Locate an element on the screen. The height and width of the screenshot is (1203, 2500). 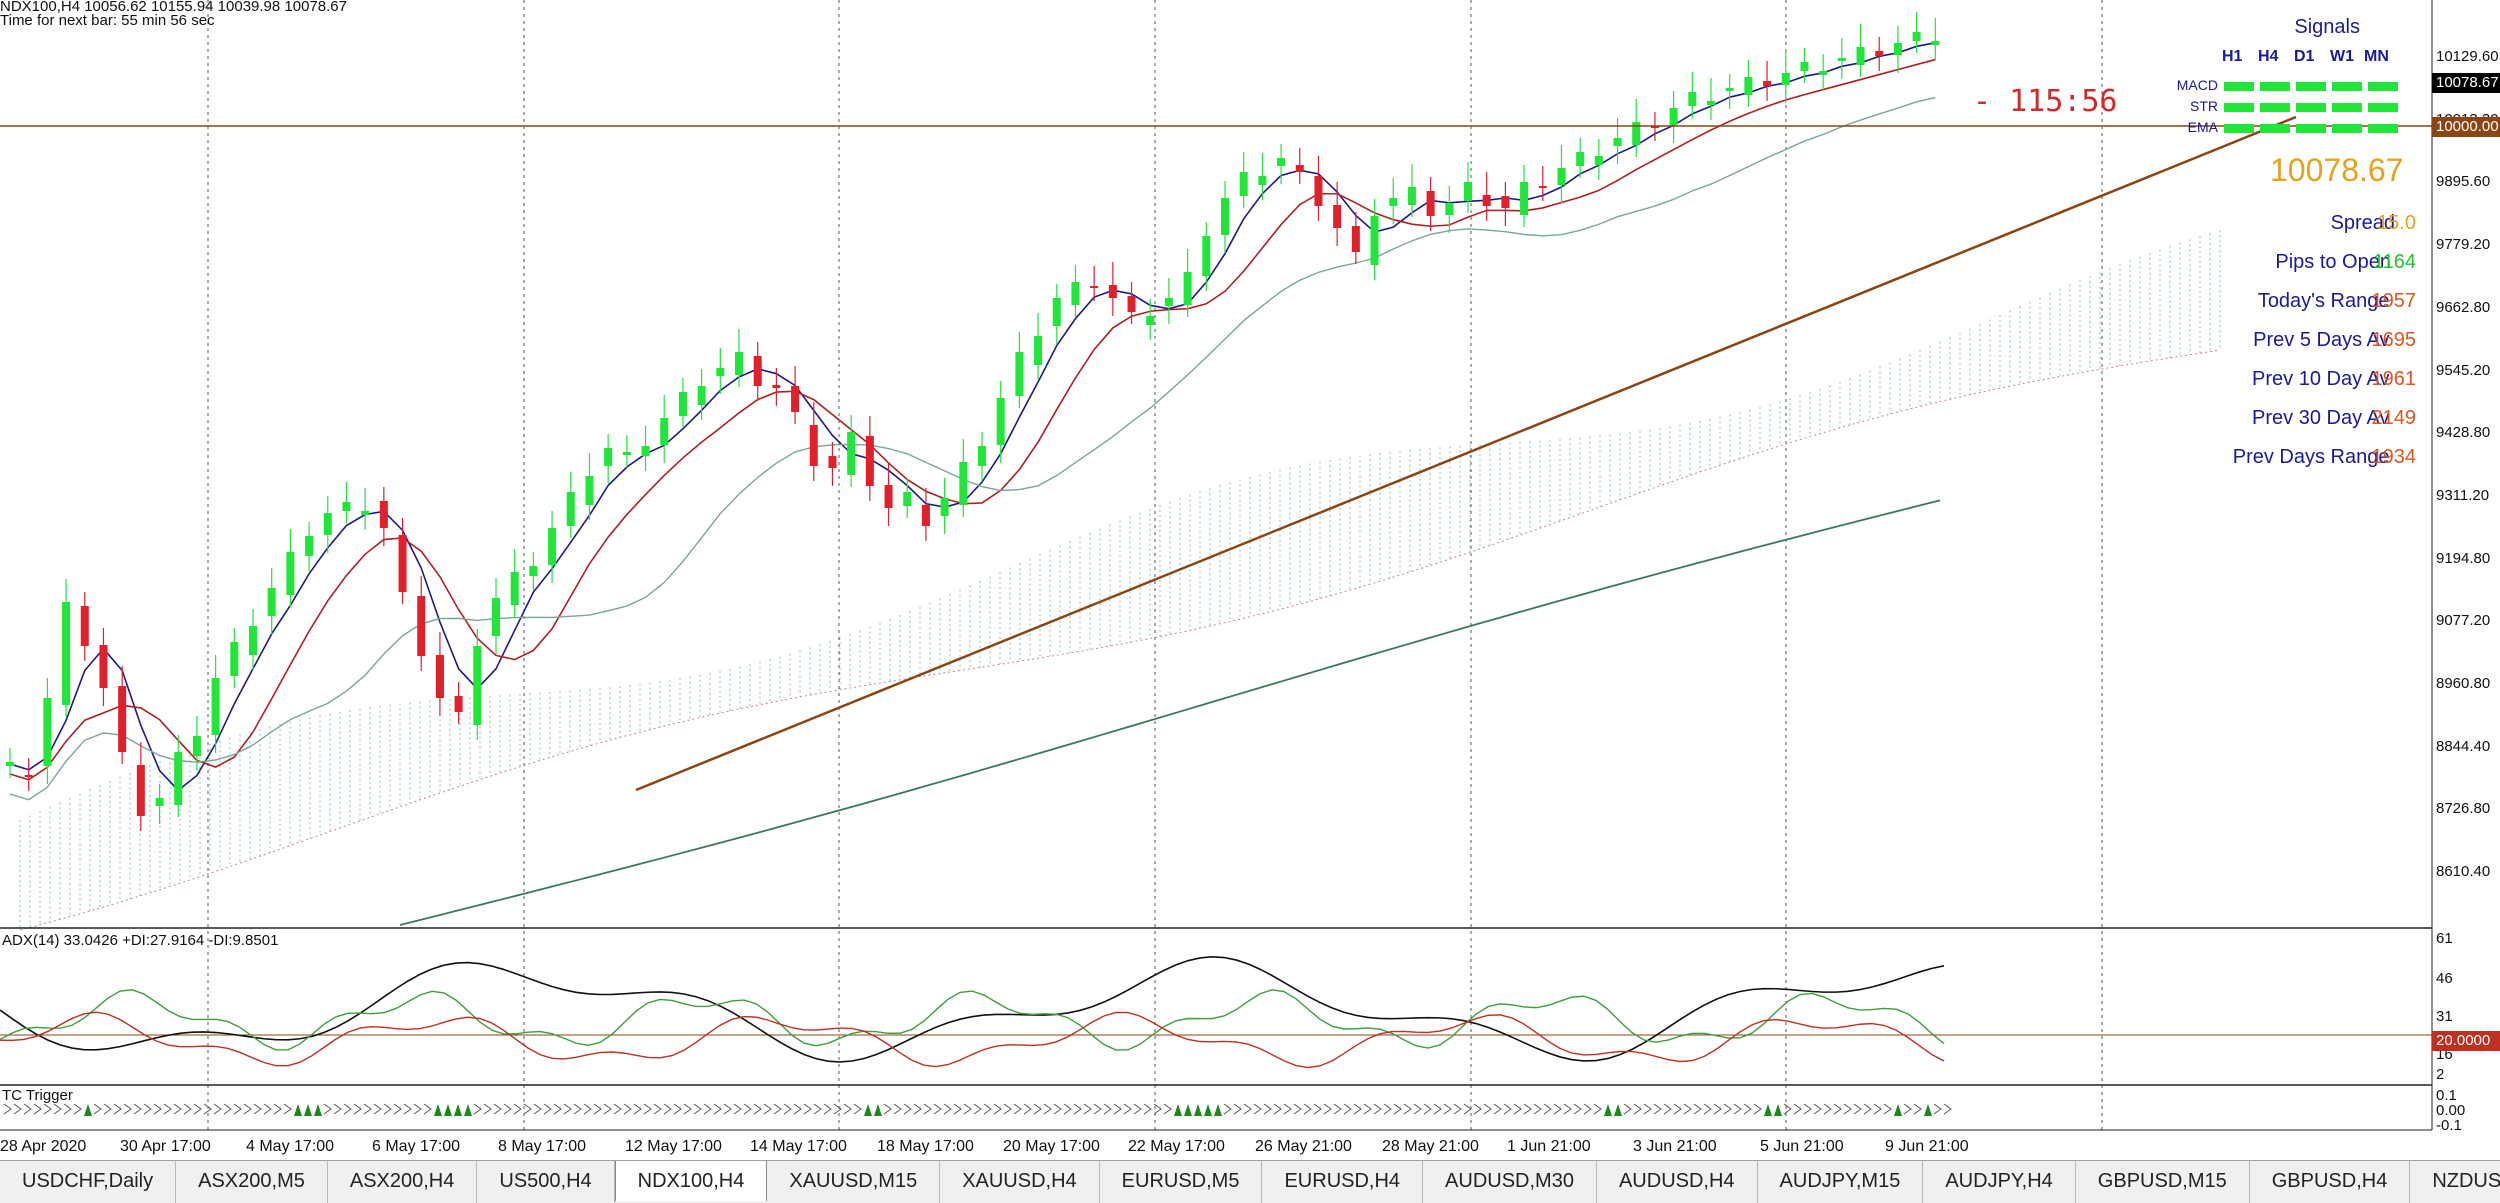
chart-tab: NDX100,H4 is located at coordinates (691, 1181).